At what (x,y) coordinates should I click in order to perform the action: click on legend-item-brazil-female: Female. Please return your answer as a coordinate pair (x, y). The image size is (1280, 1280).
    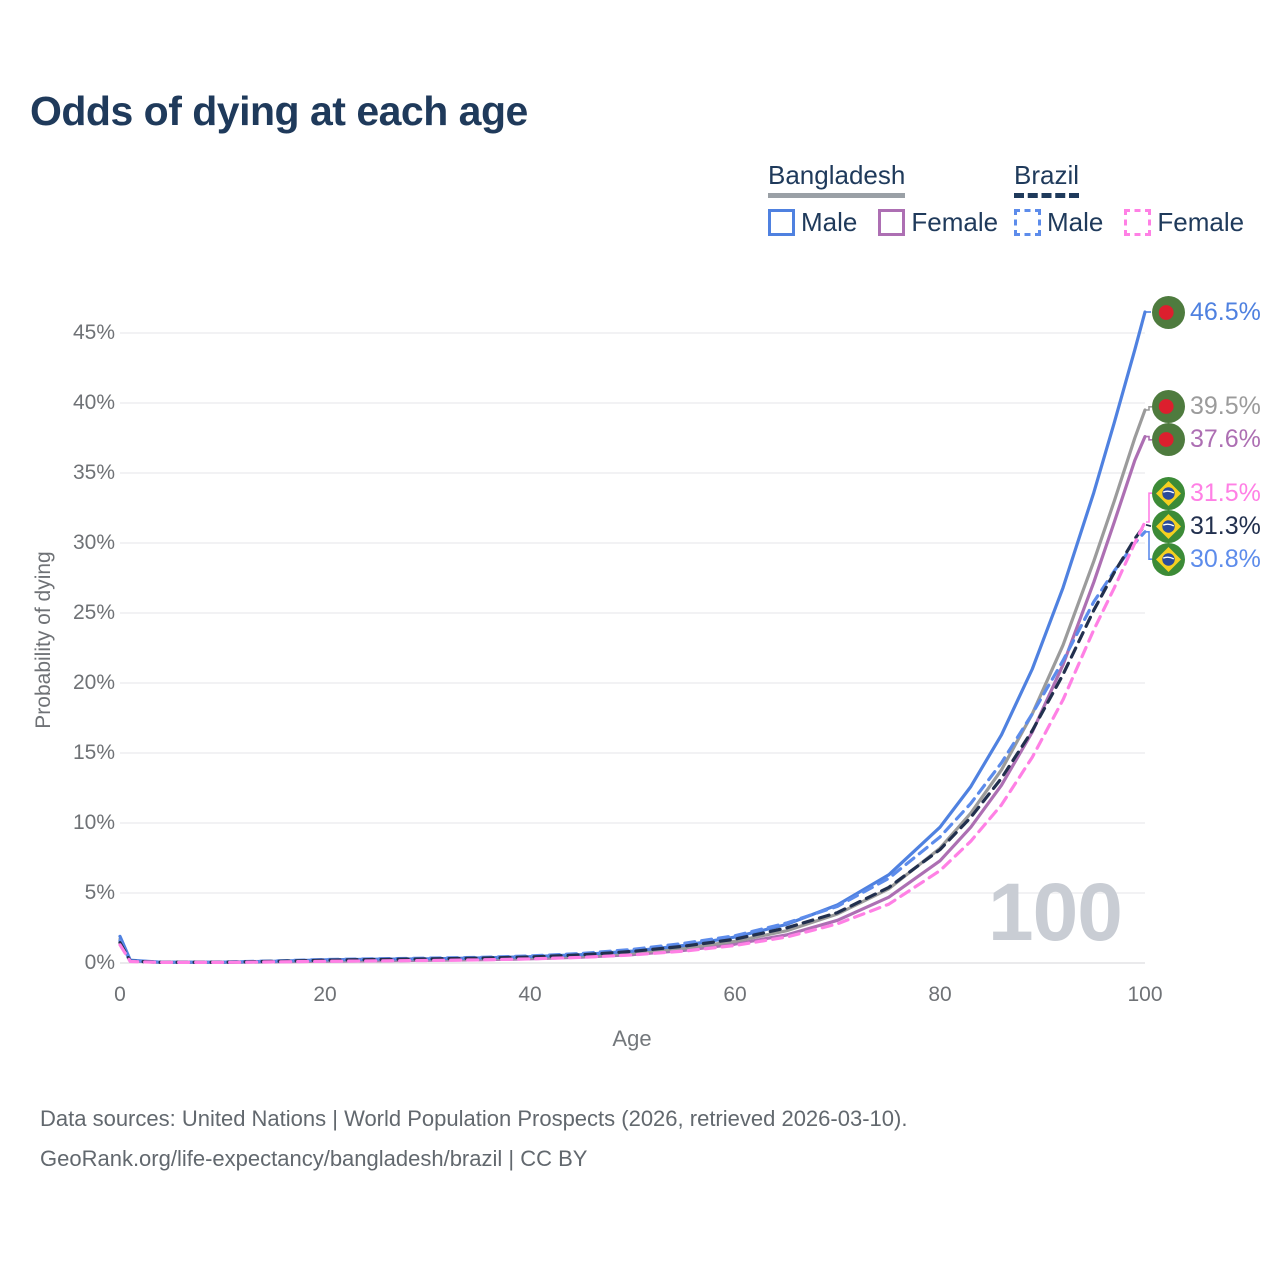
    Looking at the image, I should click on (1184, 222).